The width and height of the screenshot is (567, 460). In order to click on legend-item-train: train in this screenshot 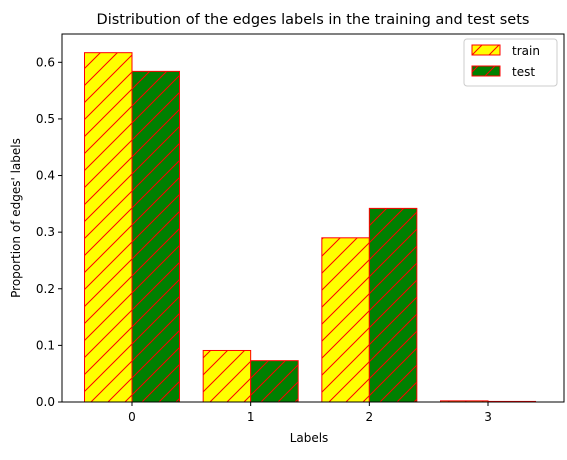, I will do `click(505, 51)`.